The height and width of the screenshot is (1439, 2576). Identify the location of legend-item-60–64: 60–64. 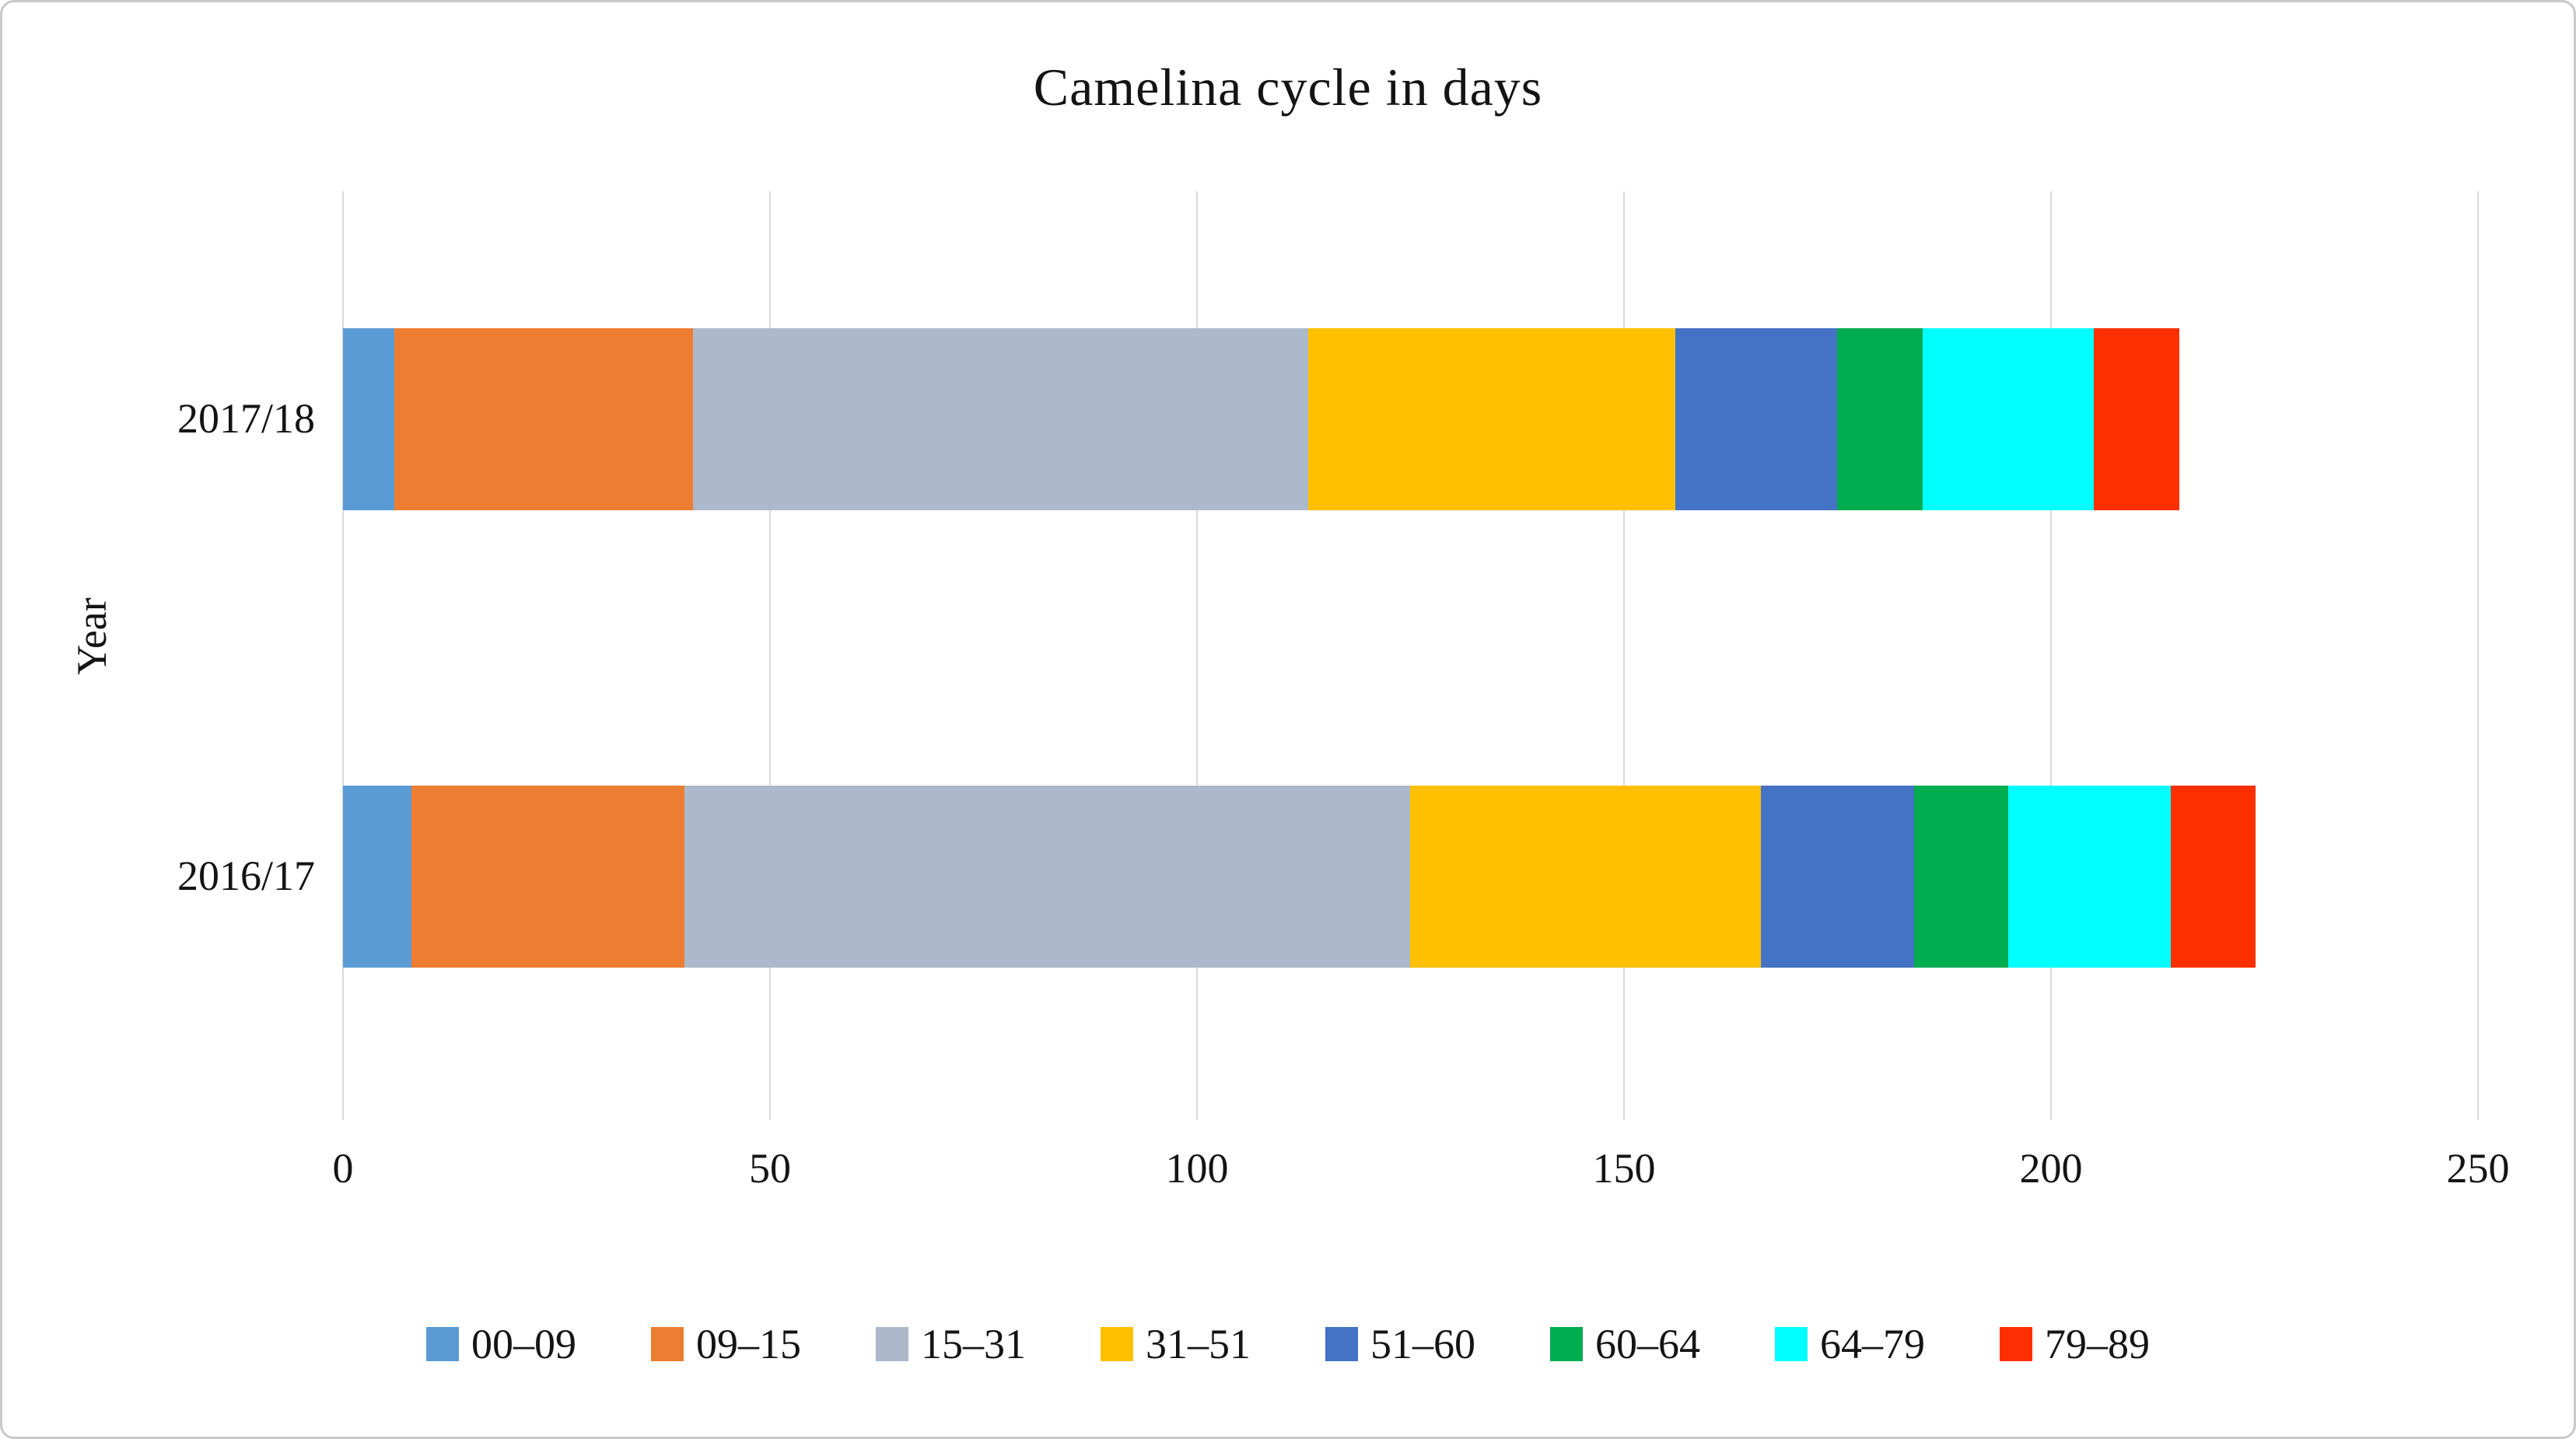
(1625, 1344).